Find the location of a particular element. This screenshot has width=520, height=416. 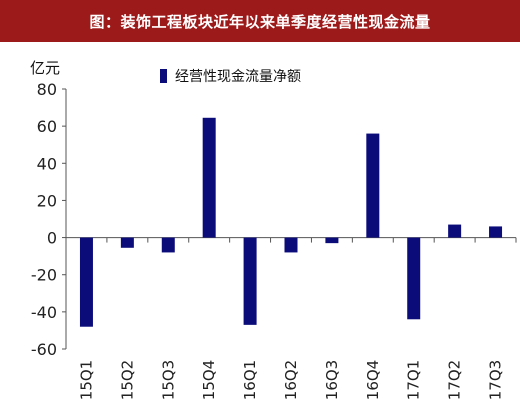

legend-swatch is located at coordinates (163, 76).